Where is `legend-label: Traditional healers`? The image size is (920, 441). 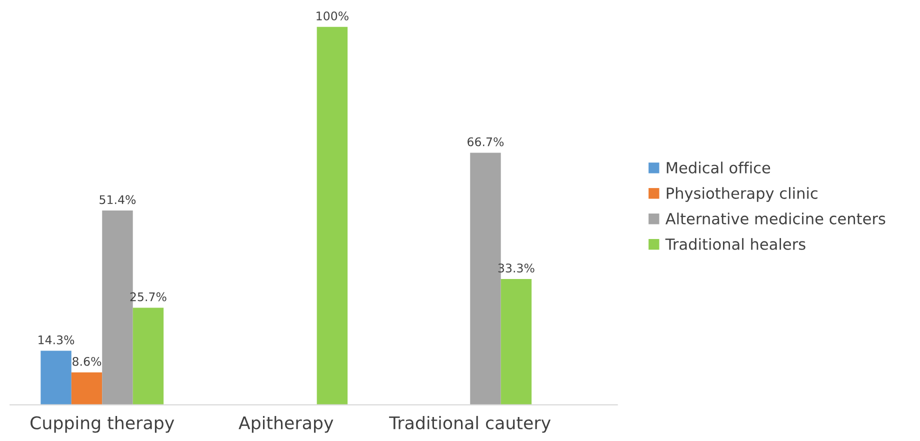 legend-label: Traditional healers is located at coordinates (735, 244).